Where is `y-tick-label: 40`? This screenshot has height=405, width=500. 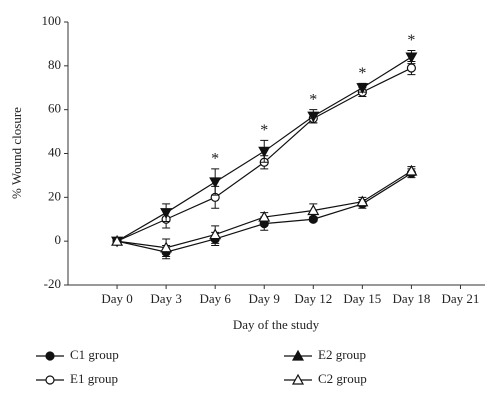 y-tick-label: 40 is located at coordinates (54, 151).